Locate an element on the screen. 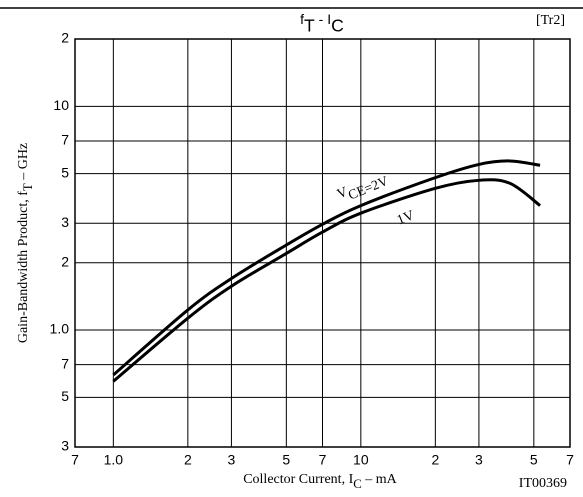  text-part: f is located at coordinates (302, 19).